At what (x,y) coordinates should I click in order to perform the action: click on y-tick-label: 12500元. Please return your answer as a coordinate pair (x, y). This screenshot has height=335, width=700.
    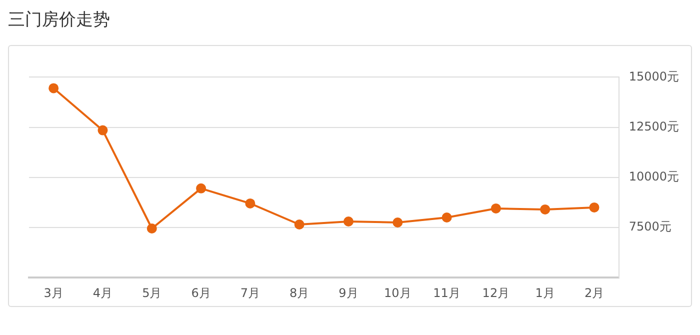
    Looking at the image, I should click on (654, 126).